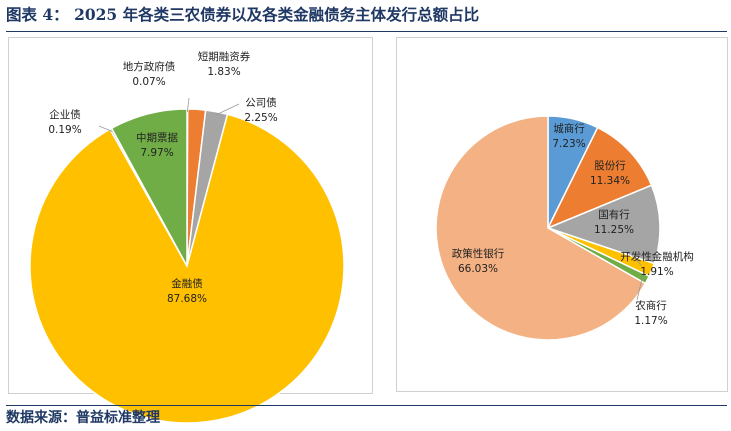 The width and height of the screenshot is (731, 431). I want to click on slice-value-label: 11.34%, so click(610, 181).